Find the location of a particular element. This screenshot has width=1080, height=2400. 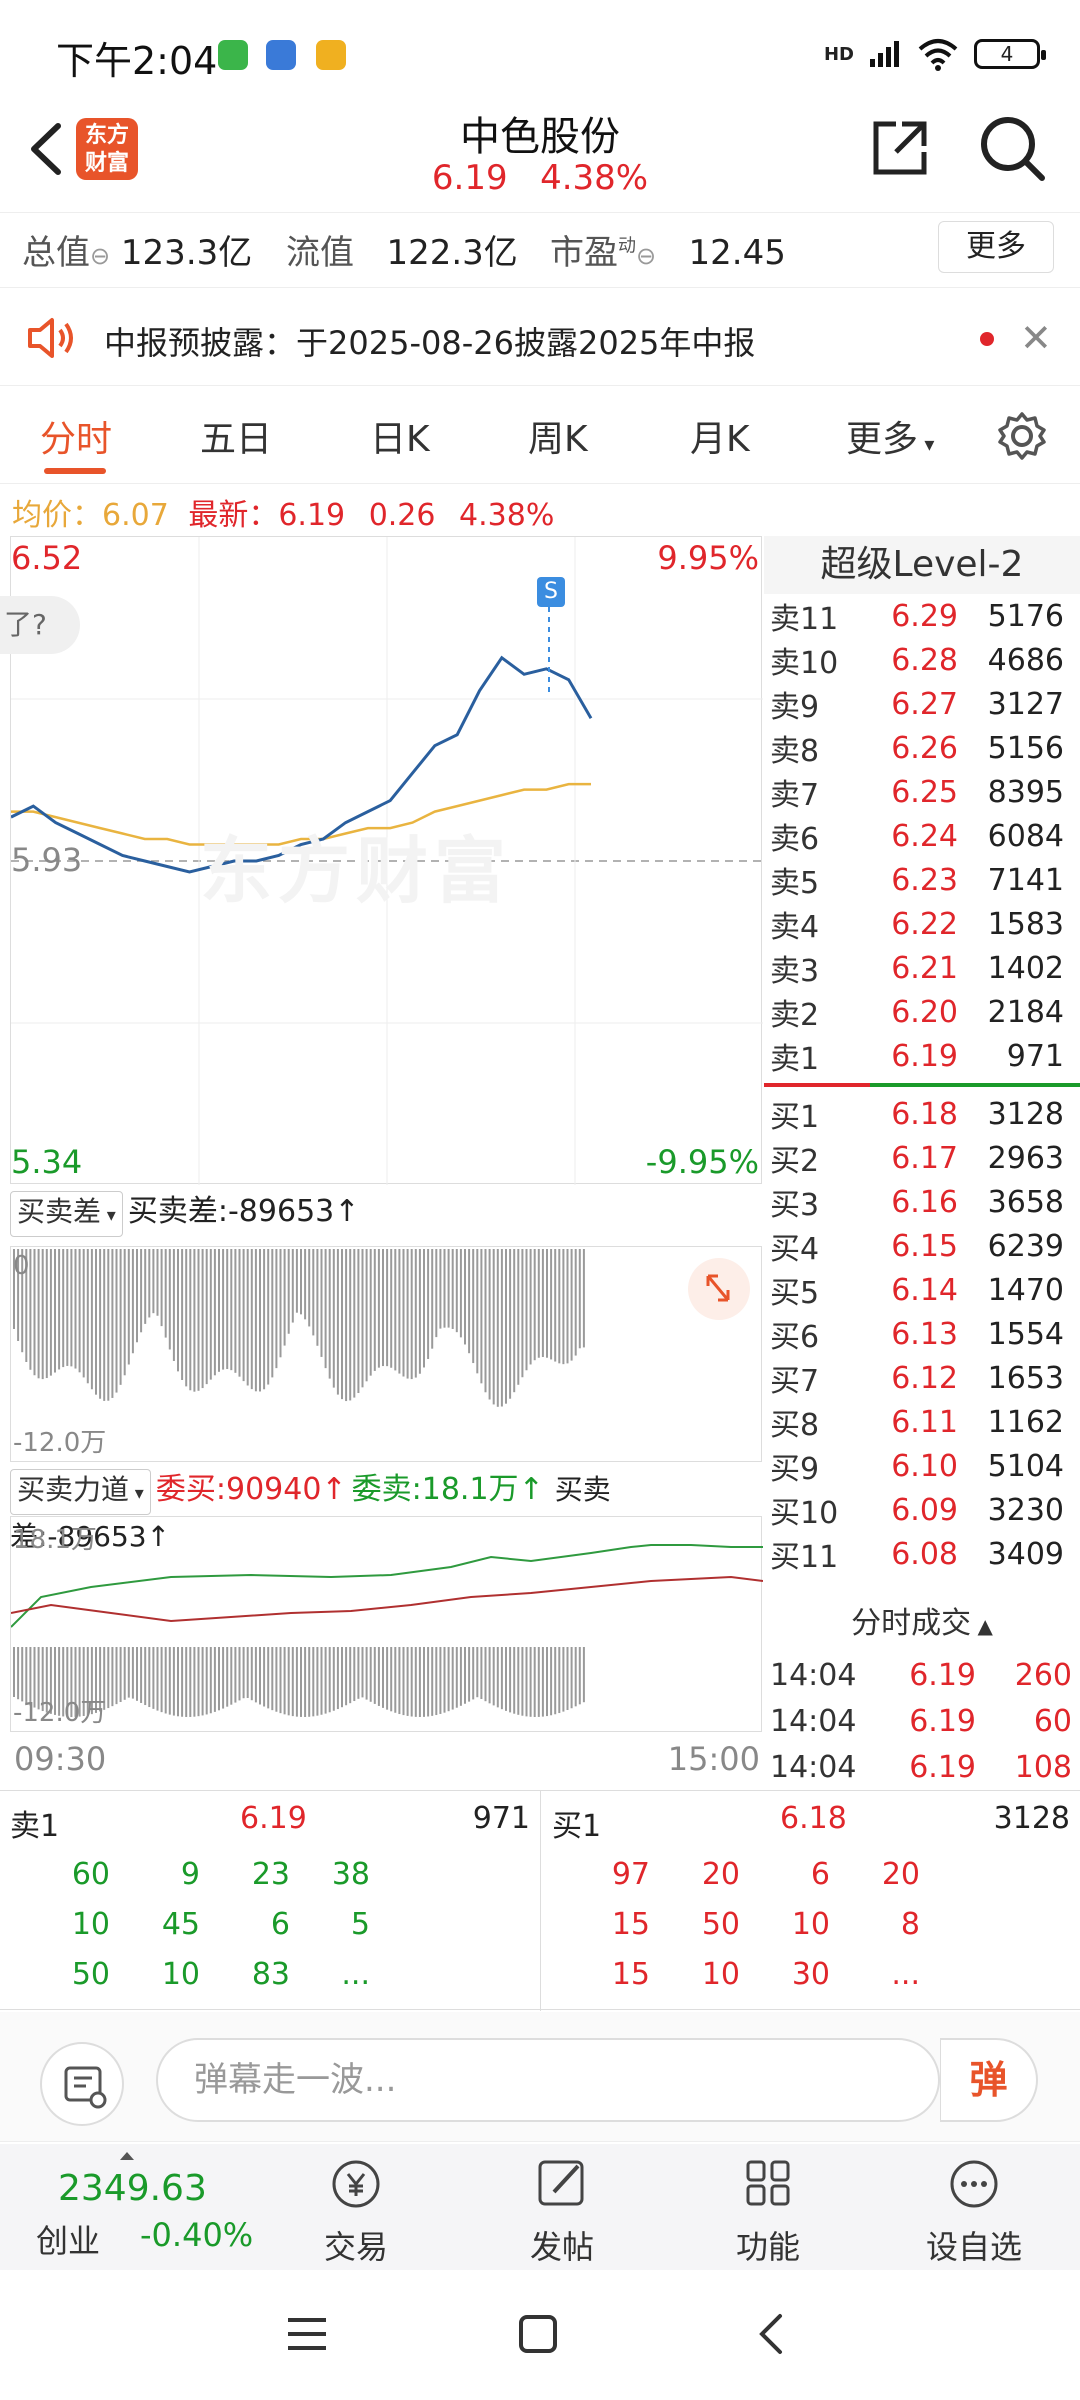

ask-level: 卖3 is located at coordinates (795, 971).